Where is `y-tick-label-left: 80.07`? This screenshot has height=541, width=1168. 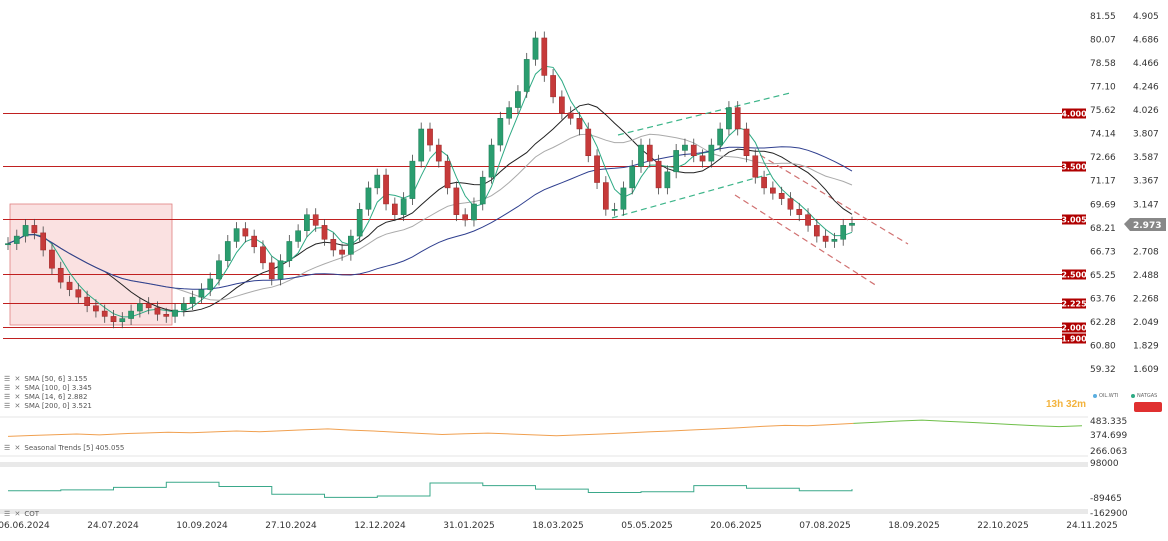
y-tick-label-left: 80.07 is located at coordinates (1103, 41).